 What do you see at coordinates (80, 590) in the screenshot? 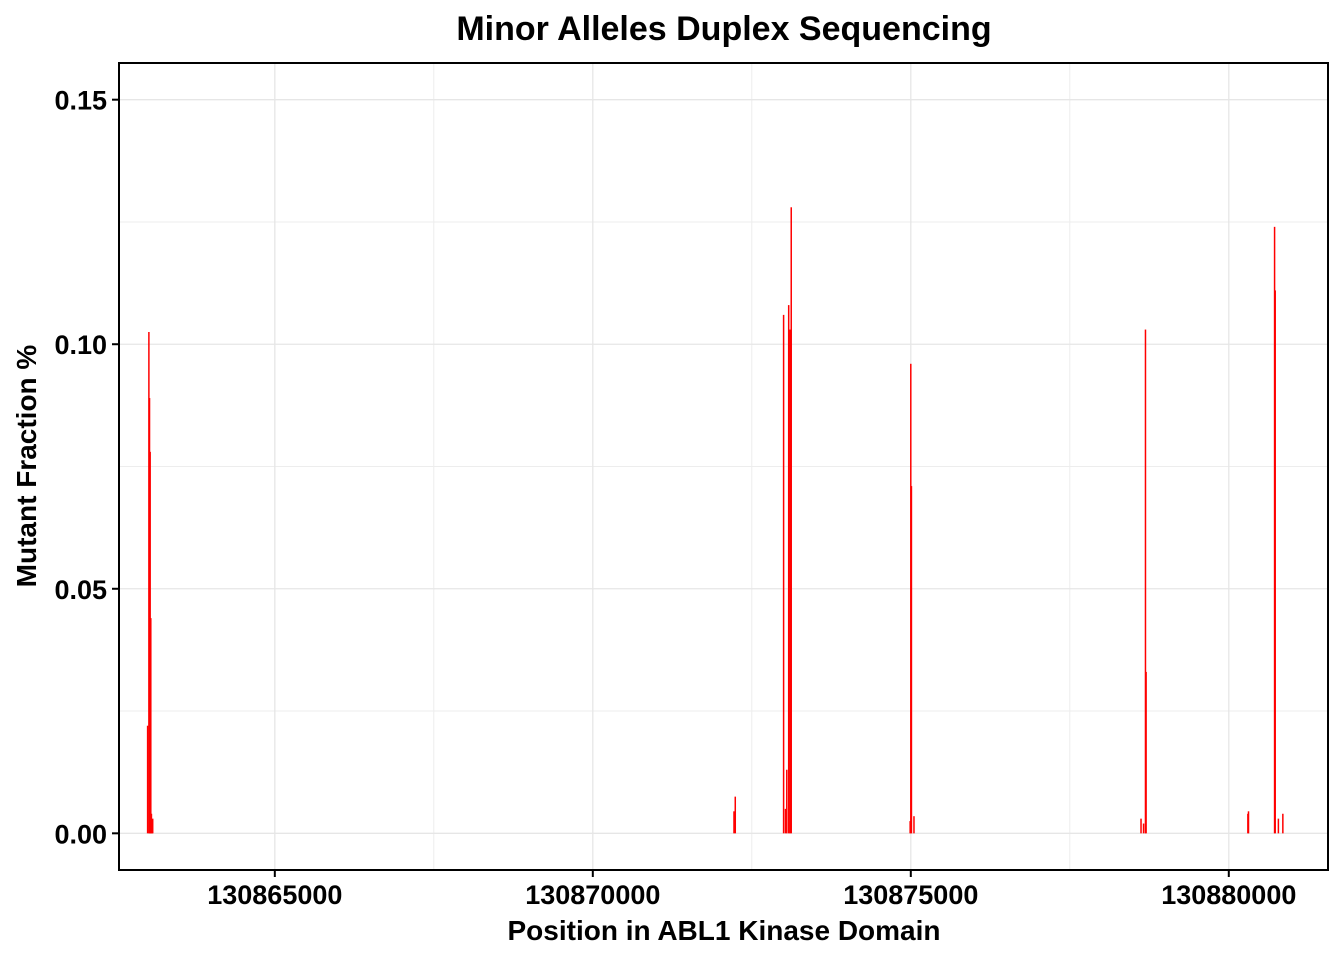
I see `y-tick-label: 0.05` at bounding box center [80, 590].